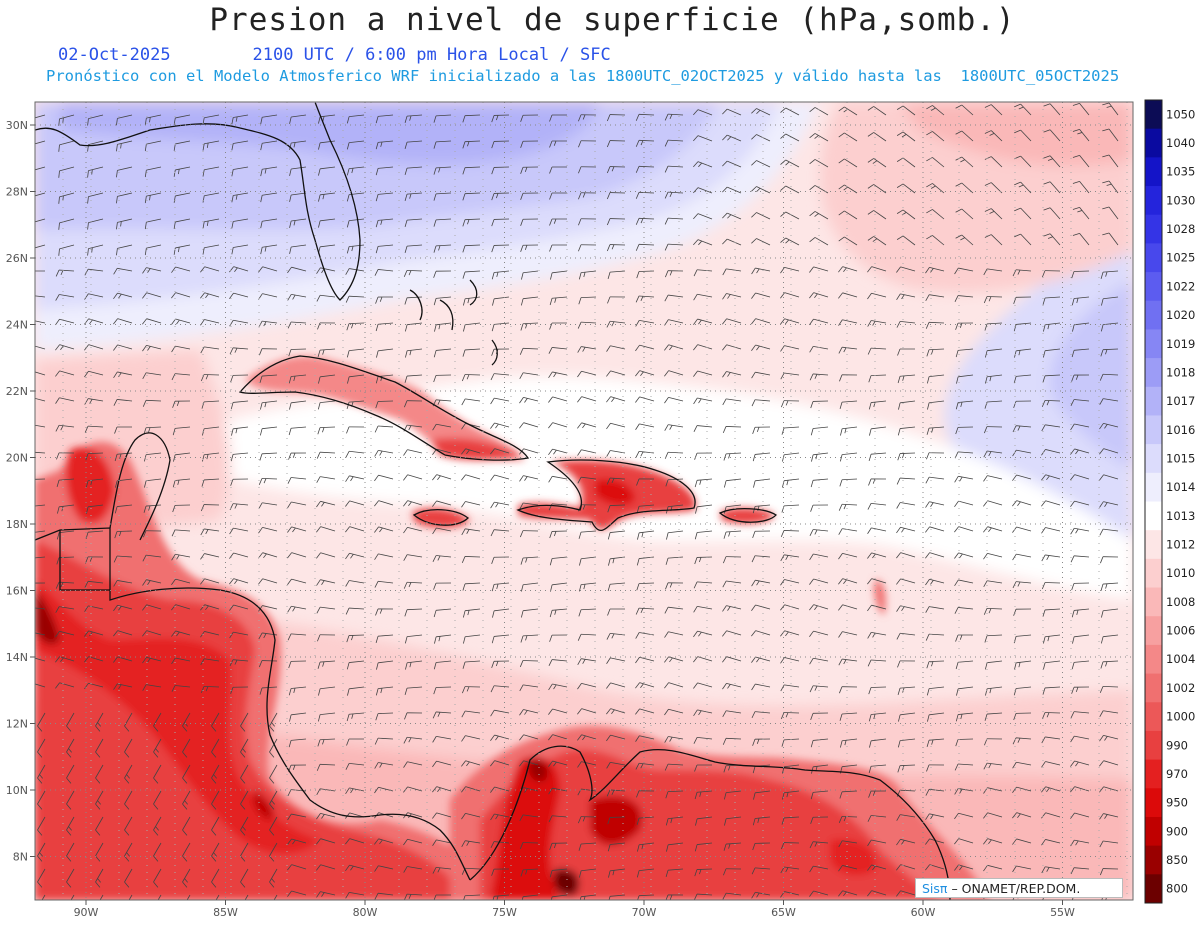 This screenshot has width=1200, height=927. I want to click on lat-label: 26N, so click(17, 258).